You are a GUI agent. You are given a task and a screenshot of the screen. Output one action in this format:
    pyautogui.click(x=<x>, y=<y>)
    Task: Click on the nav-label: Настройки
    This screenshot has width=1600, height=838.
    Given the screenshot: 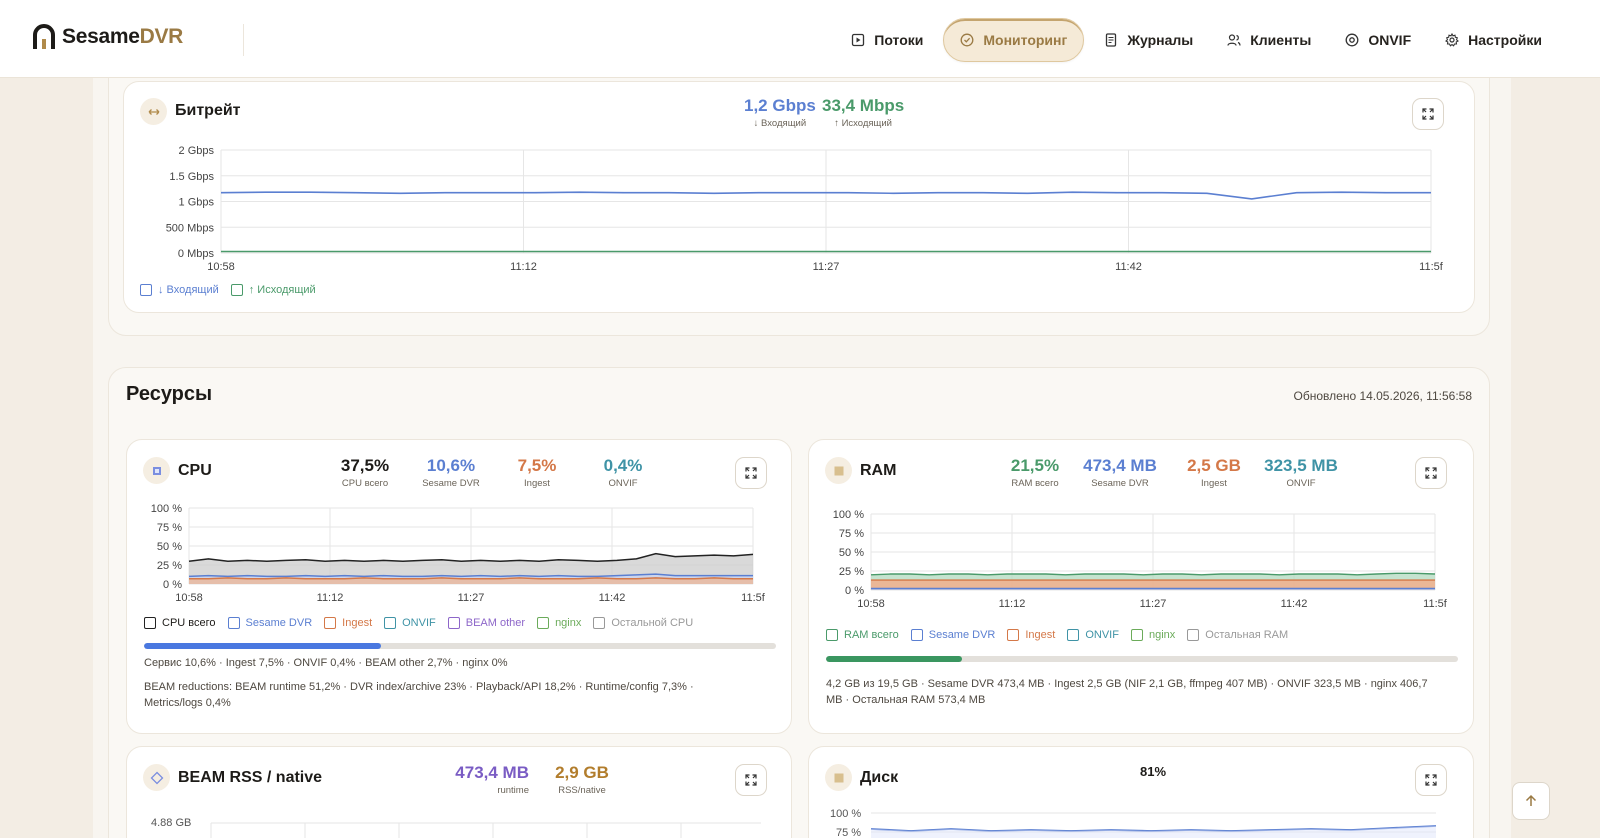 What is the action you would take?
    pyautogui.click(x=1505, y=40)
    